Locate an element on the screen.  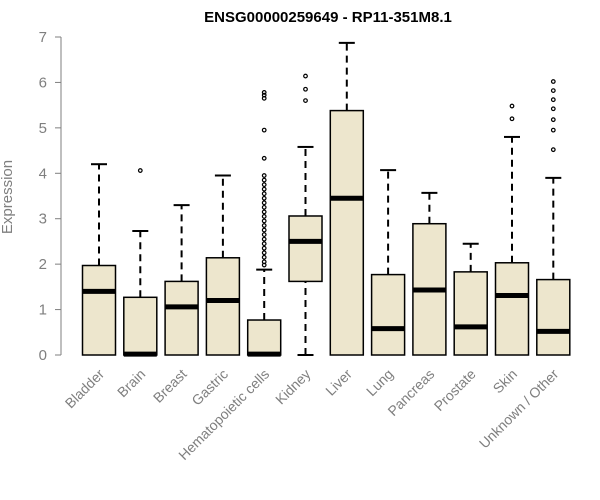
box-lung is located at coordinates (388, 262).